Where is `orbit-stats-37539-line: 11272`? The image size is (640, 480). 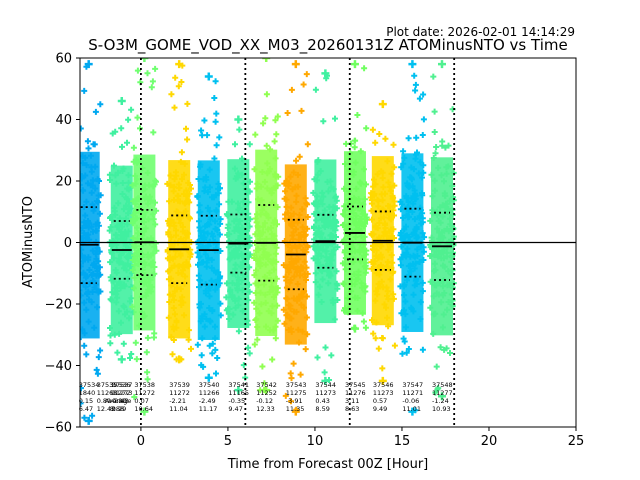
orbit-stats-37539-line: 11272 is located at coordinates (179, 393).